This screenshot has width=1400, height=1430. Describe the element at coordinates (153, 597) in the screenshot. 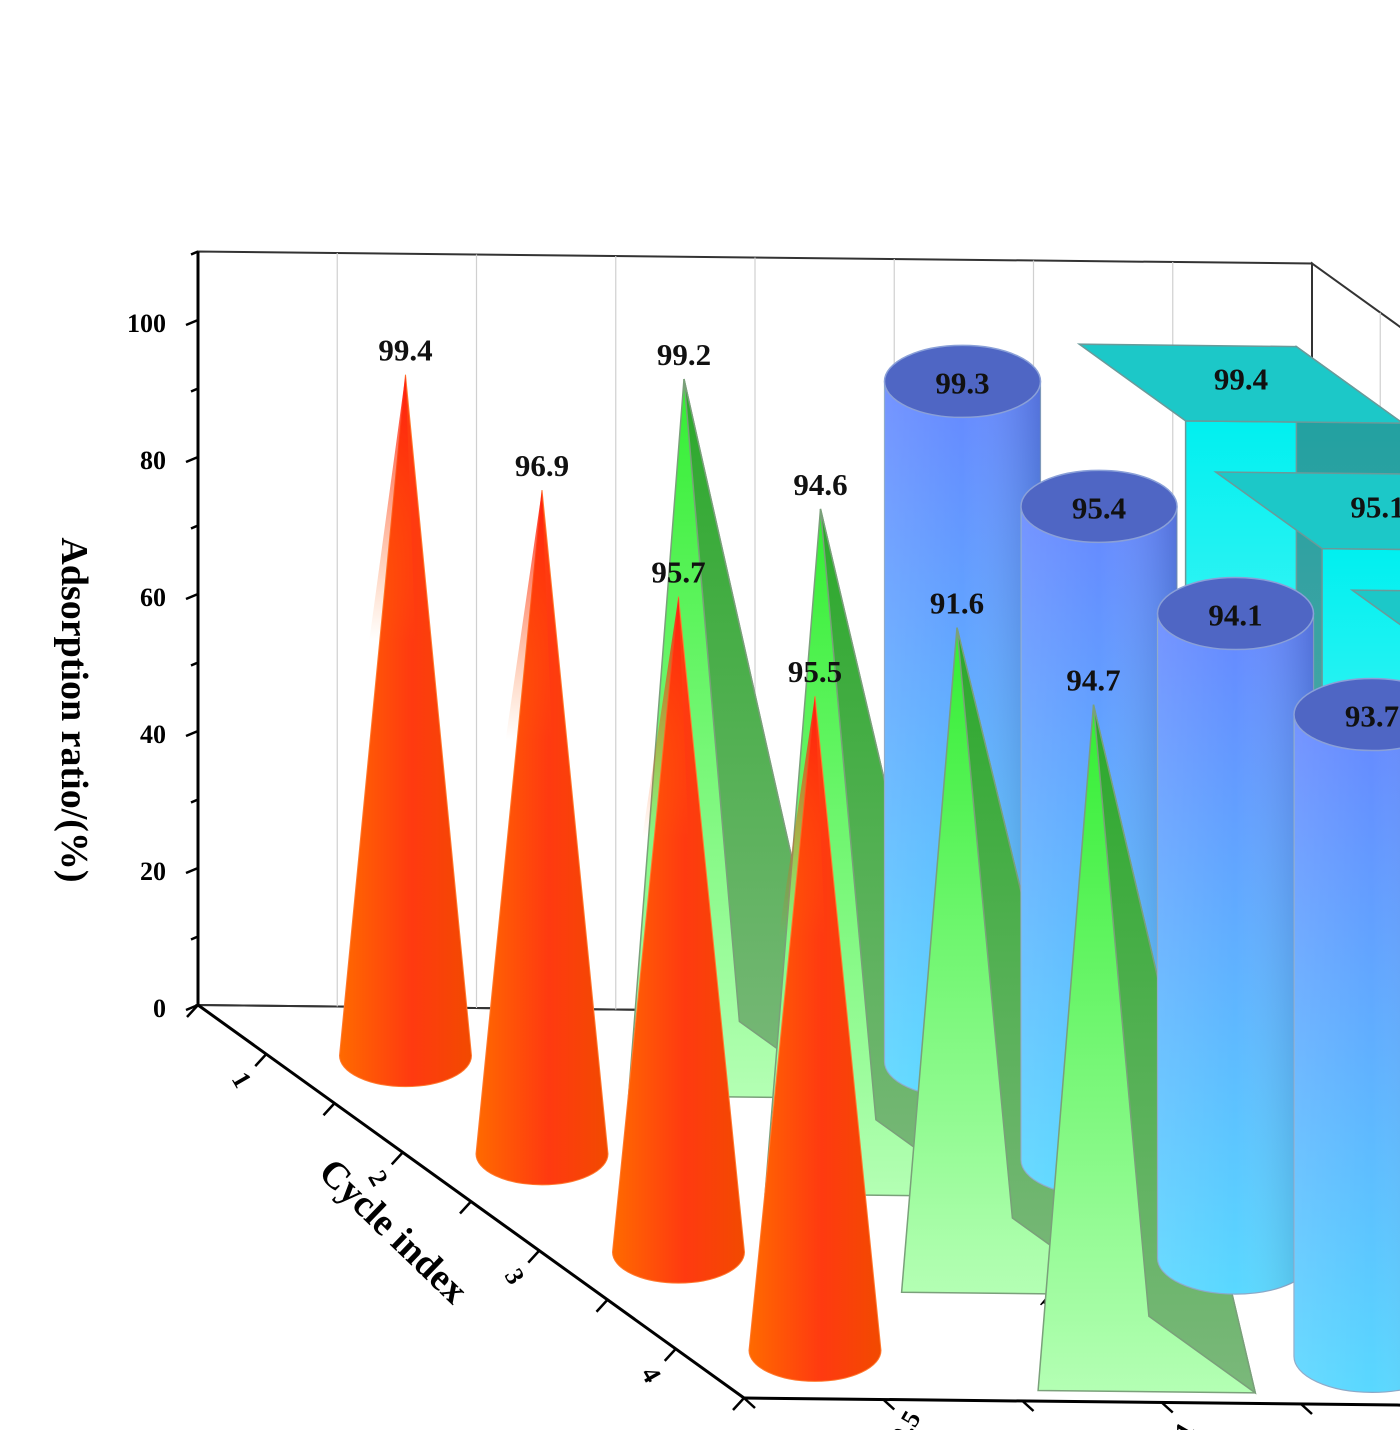

I see `z-tick-label: 60` at that location.